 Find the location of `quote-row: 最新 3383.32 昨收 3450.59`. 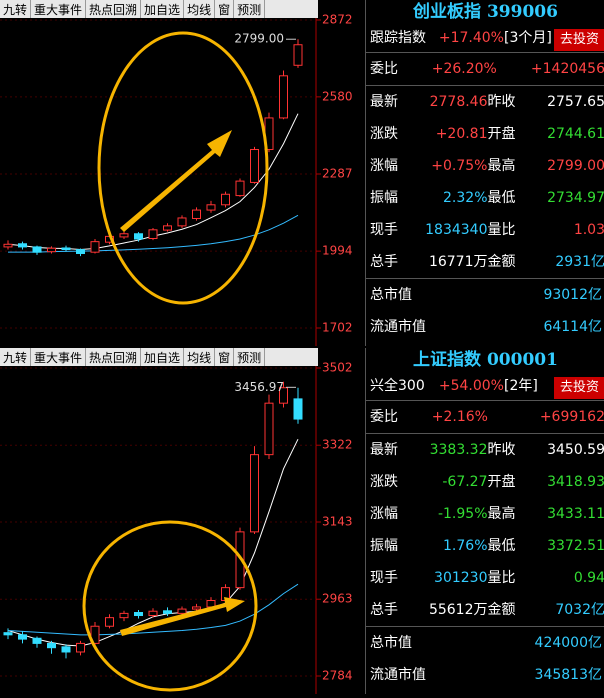

quote-row: 最新 3383.32 昨收 3450.59 is located at coordinates (485, 449).